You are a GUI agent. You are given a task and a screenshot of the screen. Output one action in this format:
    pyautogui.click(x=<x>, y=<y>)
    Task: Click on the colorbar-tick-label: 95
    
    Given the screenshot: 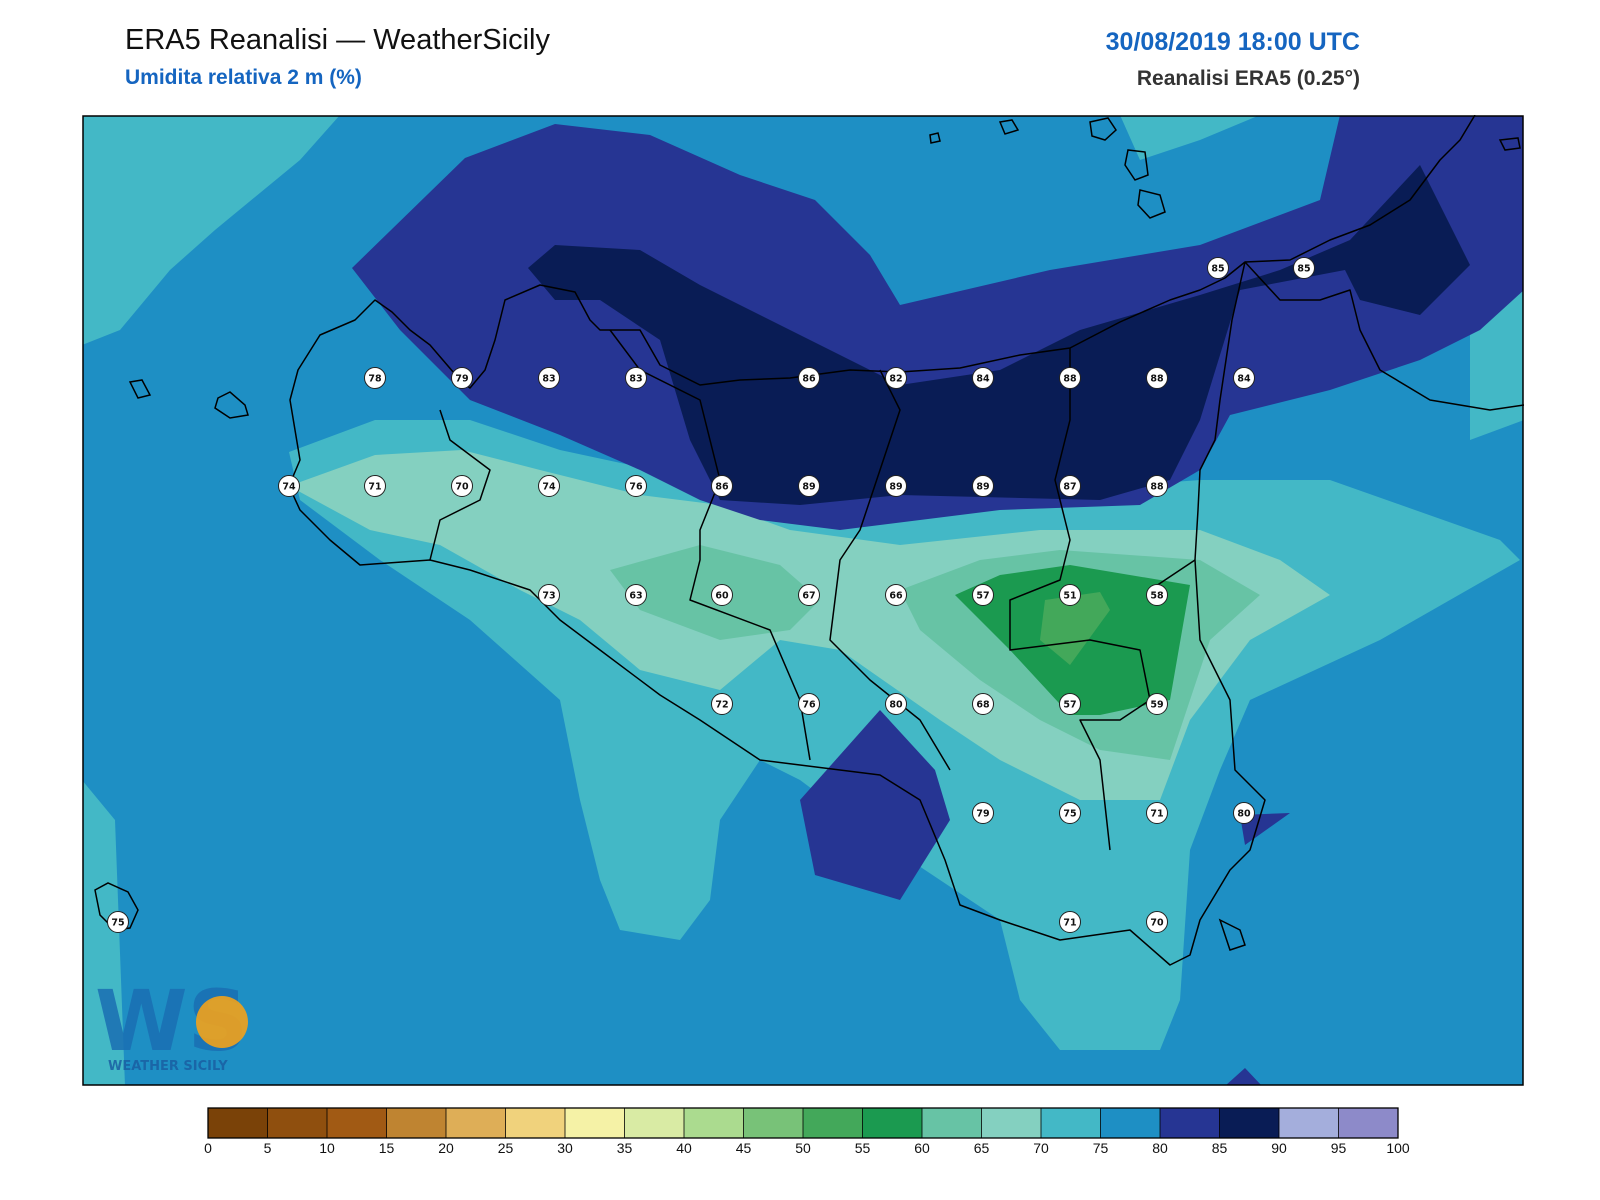 What is the action you would take?
    pyautogui.click(x=1339, y=1148)
    